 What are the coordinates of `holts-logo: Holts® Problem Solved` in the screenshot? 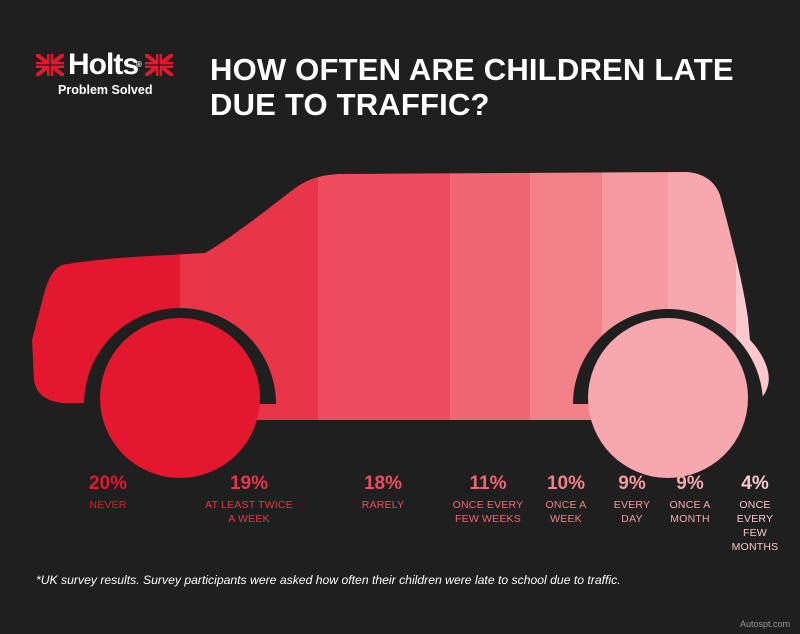 It's located at (106, 78).